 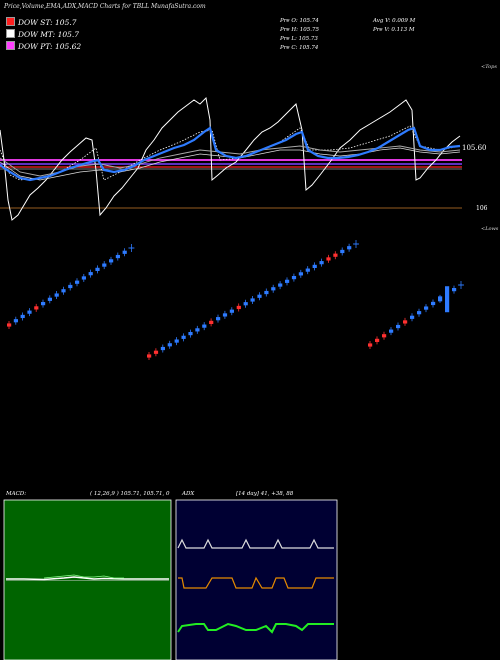 I want to click on minus-di-line-orange, so click(x=256, y=582).